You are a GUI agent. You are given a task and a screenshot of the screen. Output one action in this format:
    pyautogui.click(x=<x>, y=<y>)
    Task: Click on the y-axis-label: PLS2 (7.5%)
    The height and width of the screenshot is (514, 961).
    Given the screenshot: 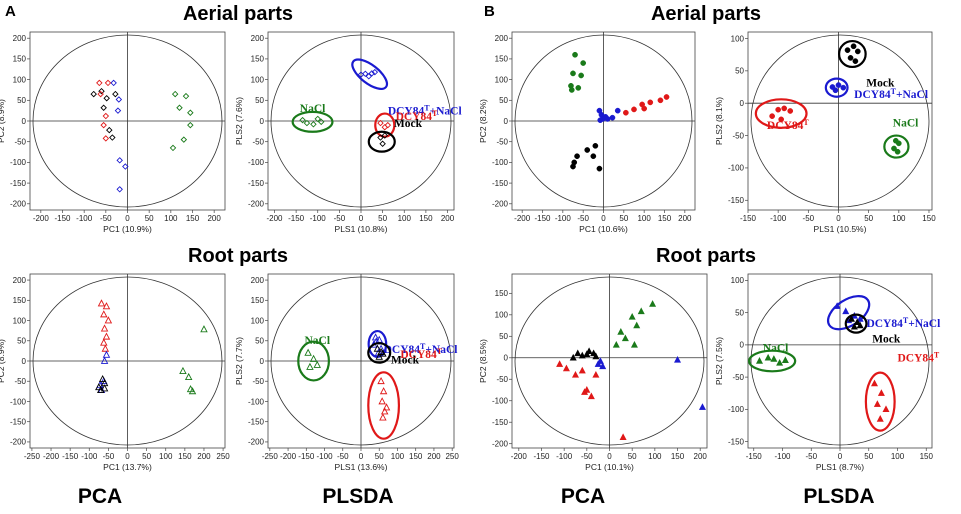 What is the action you would take?
    pyautogui.click(x=719, y=361)
    